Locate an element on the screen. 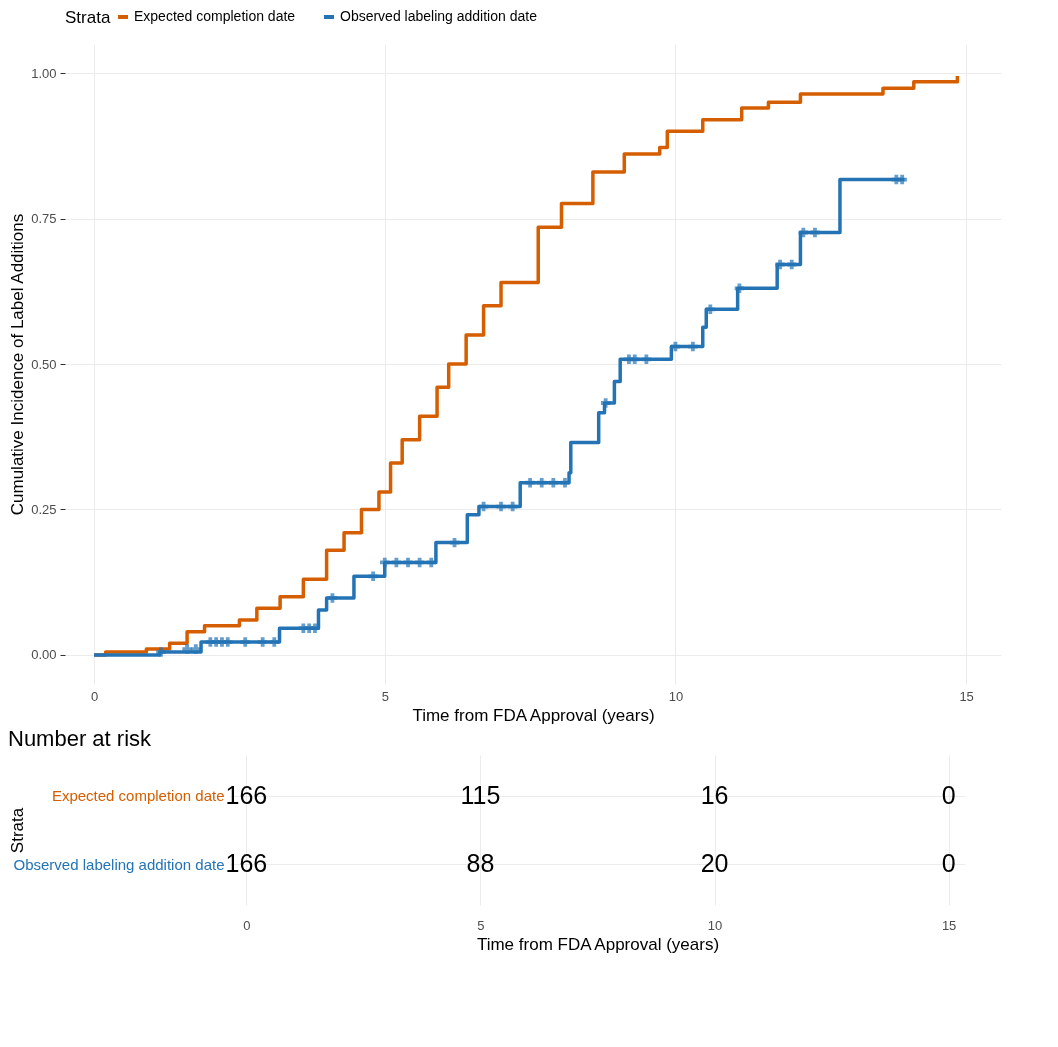  y-tick-label: 1.00 is located at coordinates (44, 73).